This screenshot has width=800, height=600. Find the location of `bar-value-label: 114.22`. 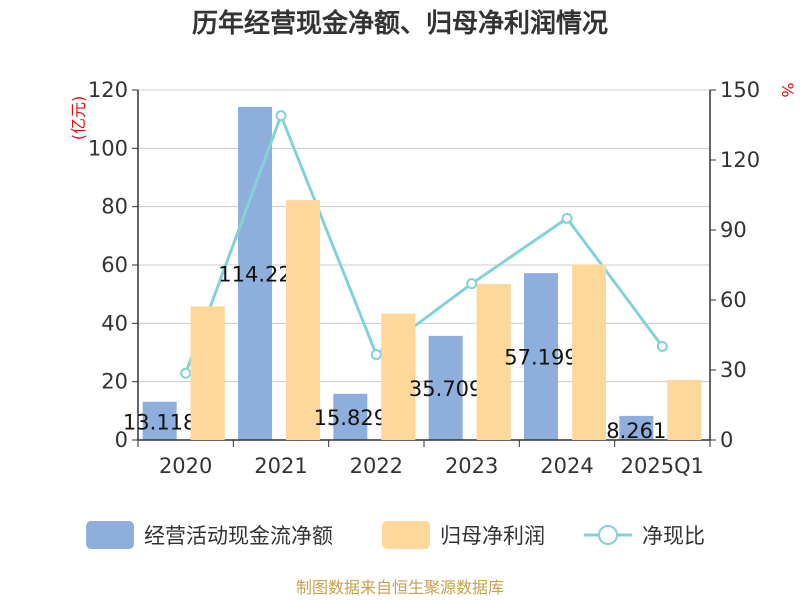

bar-value-label: 114.22 is located at coordinates (254, 274).